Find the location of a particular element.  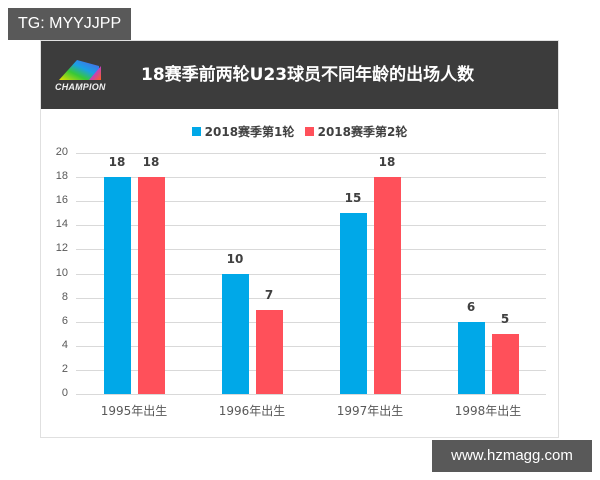

legend-swatch-red-icon is located at coordinates (309, 131).